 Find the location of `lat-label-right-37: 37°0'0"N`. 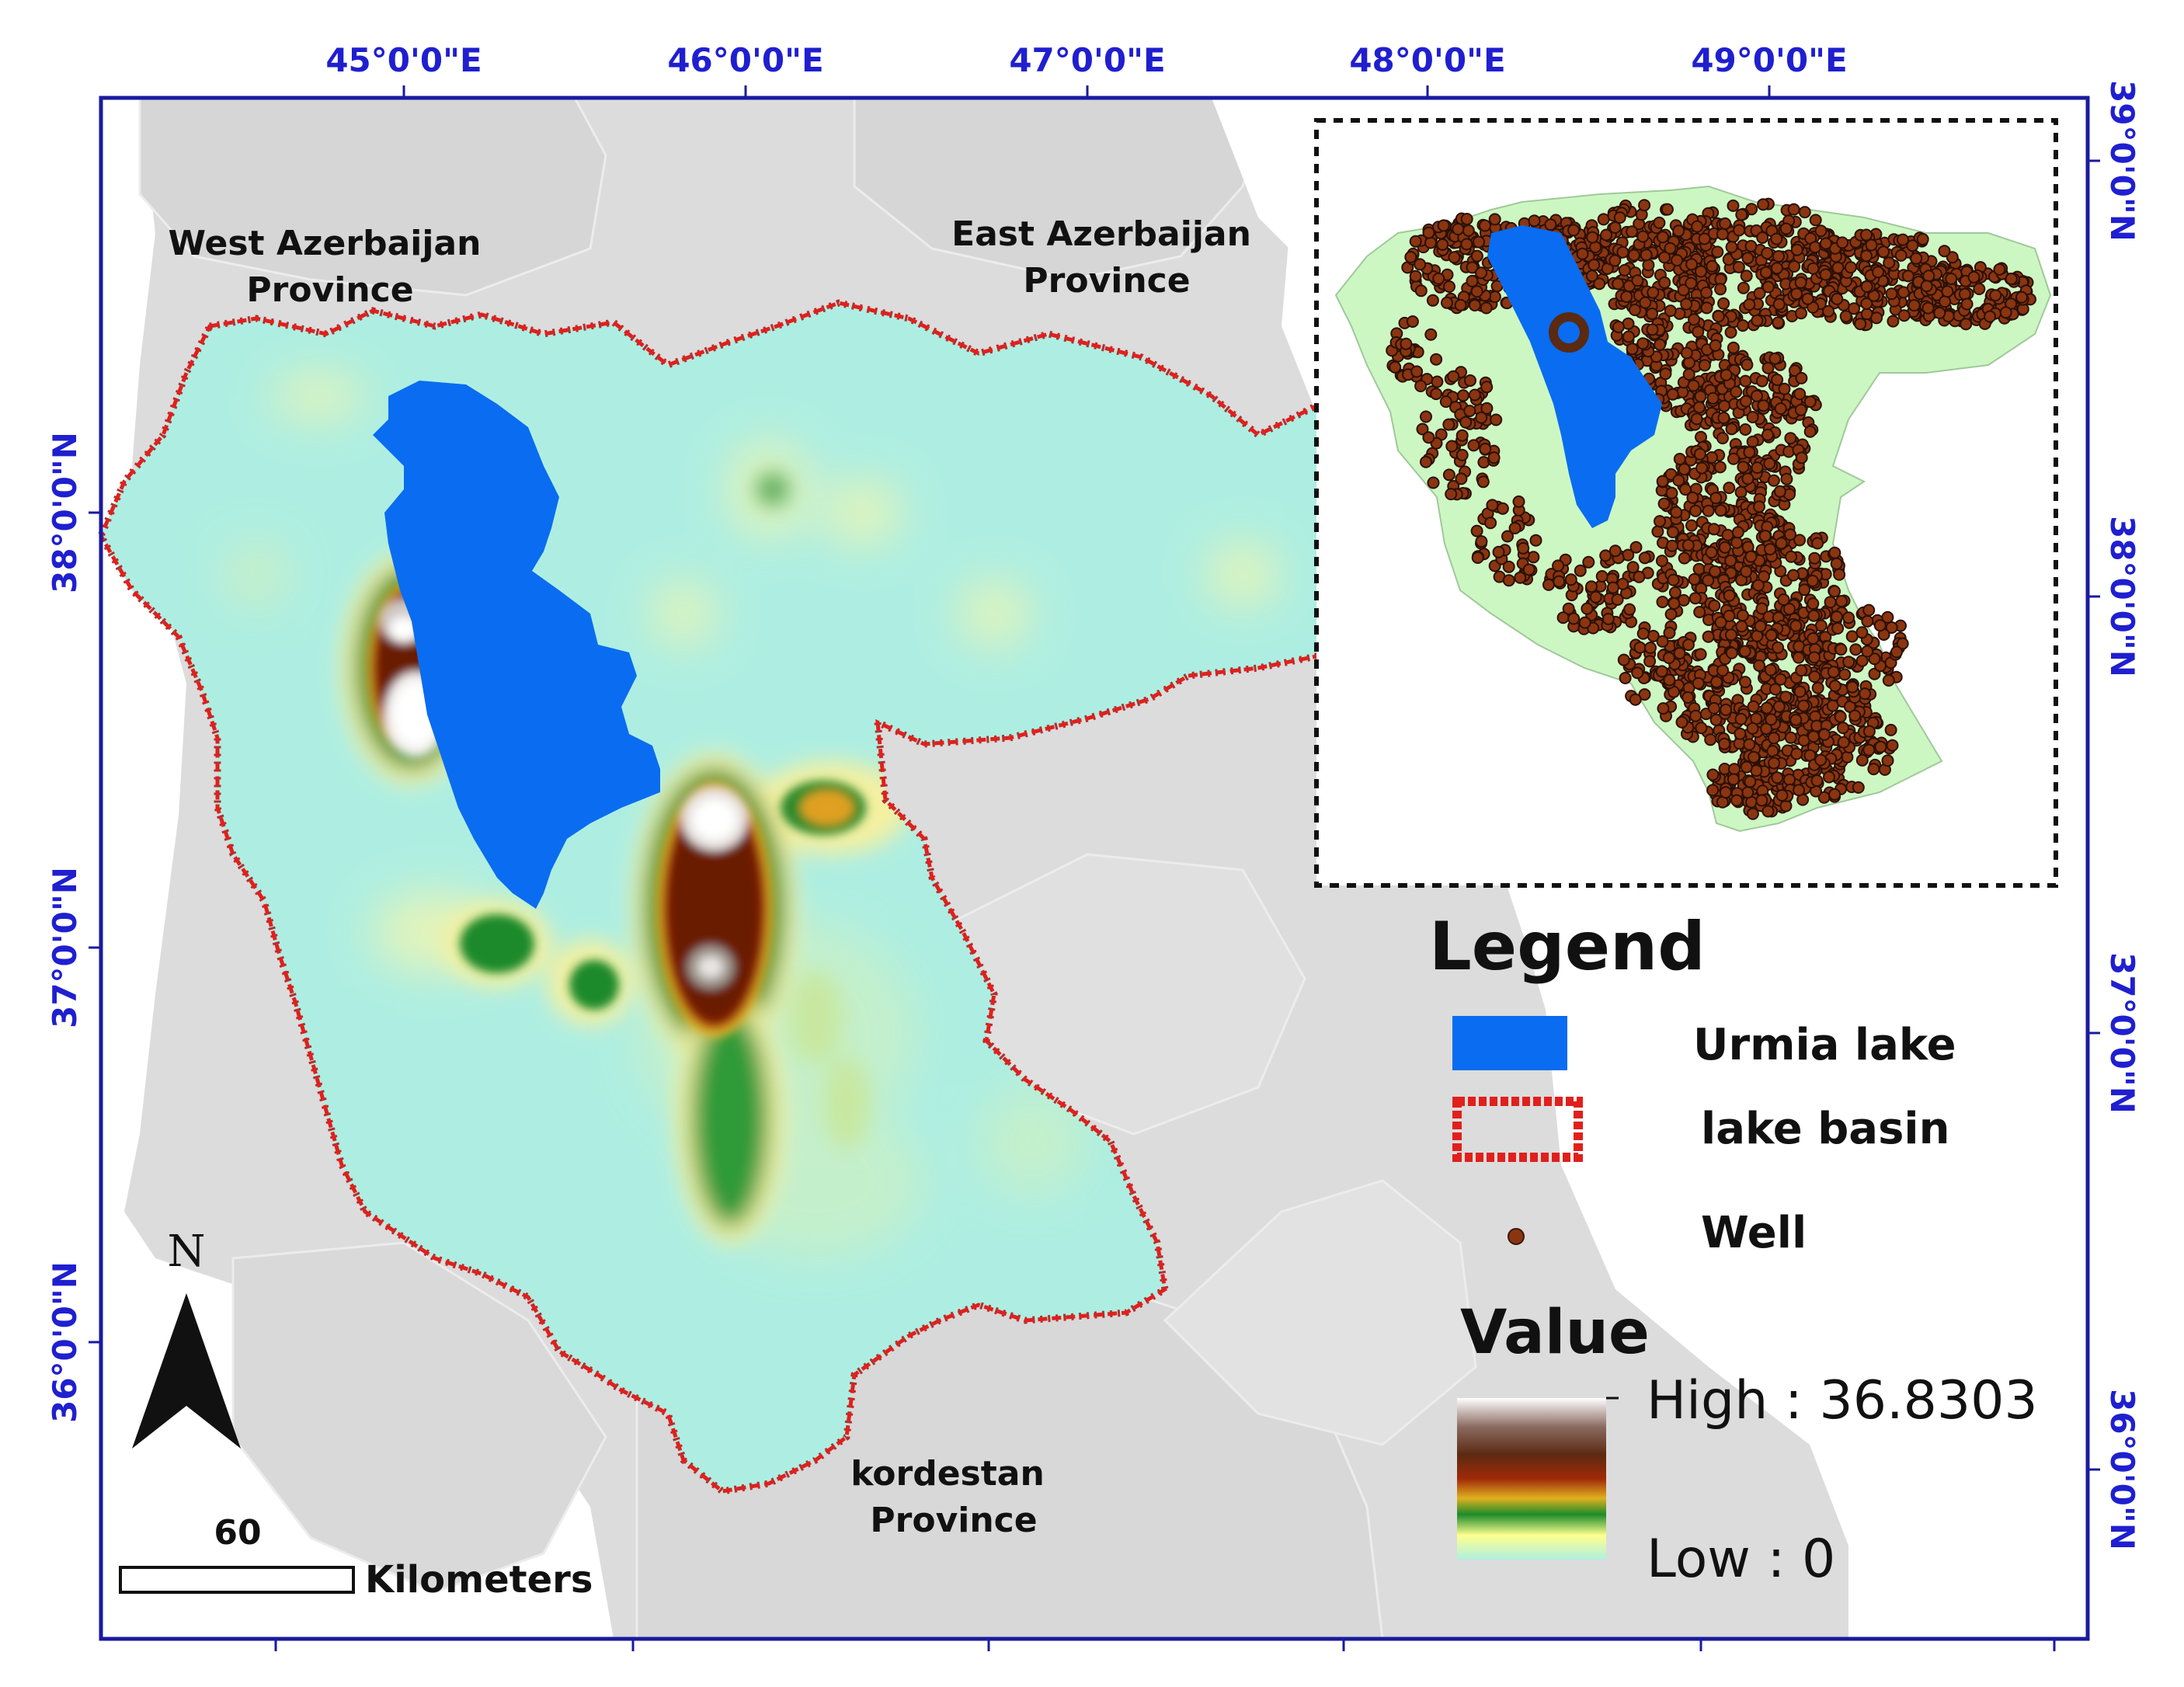

lat-label-right-37: 37°0'0"N is located at coordinates (2122, 1033).